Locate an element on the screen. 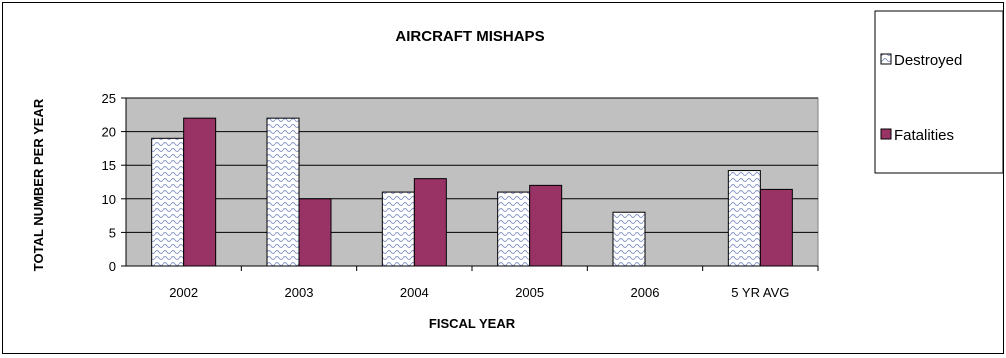  x-tick-label: 2003 is located at coordinates (299, 292).